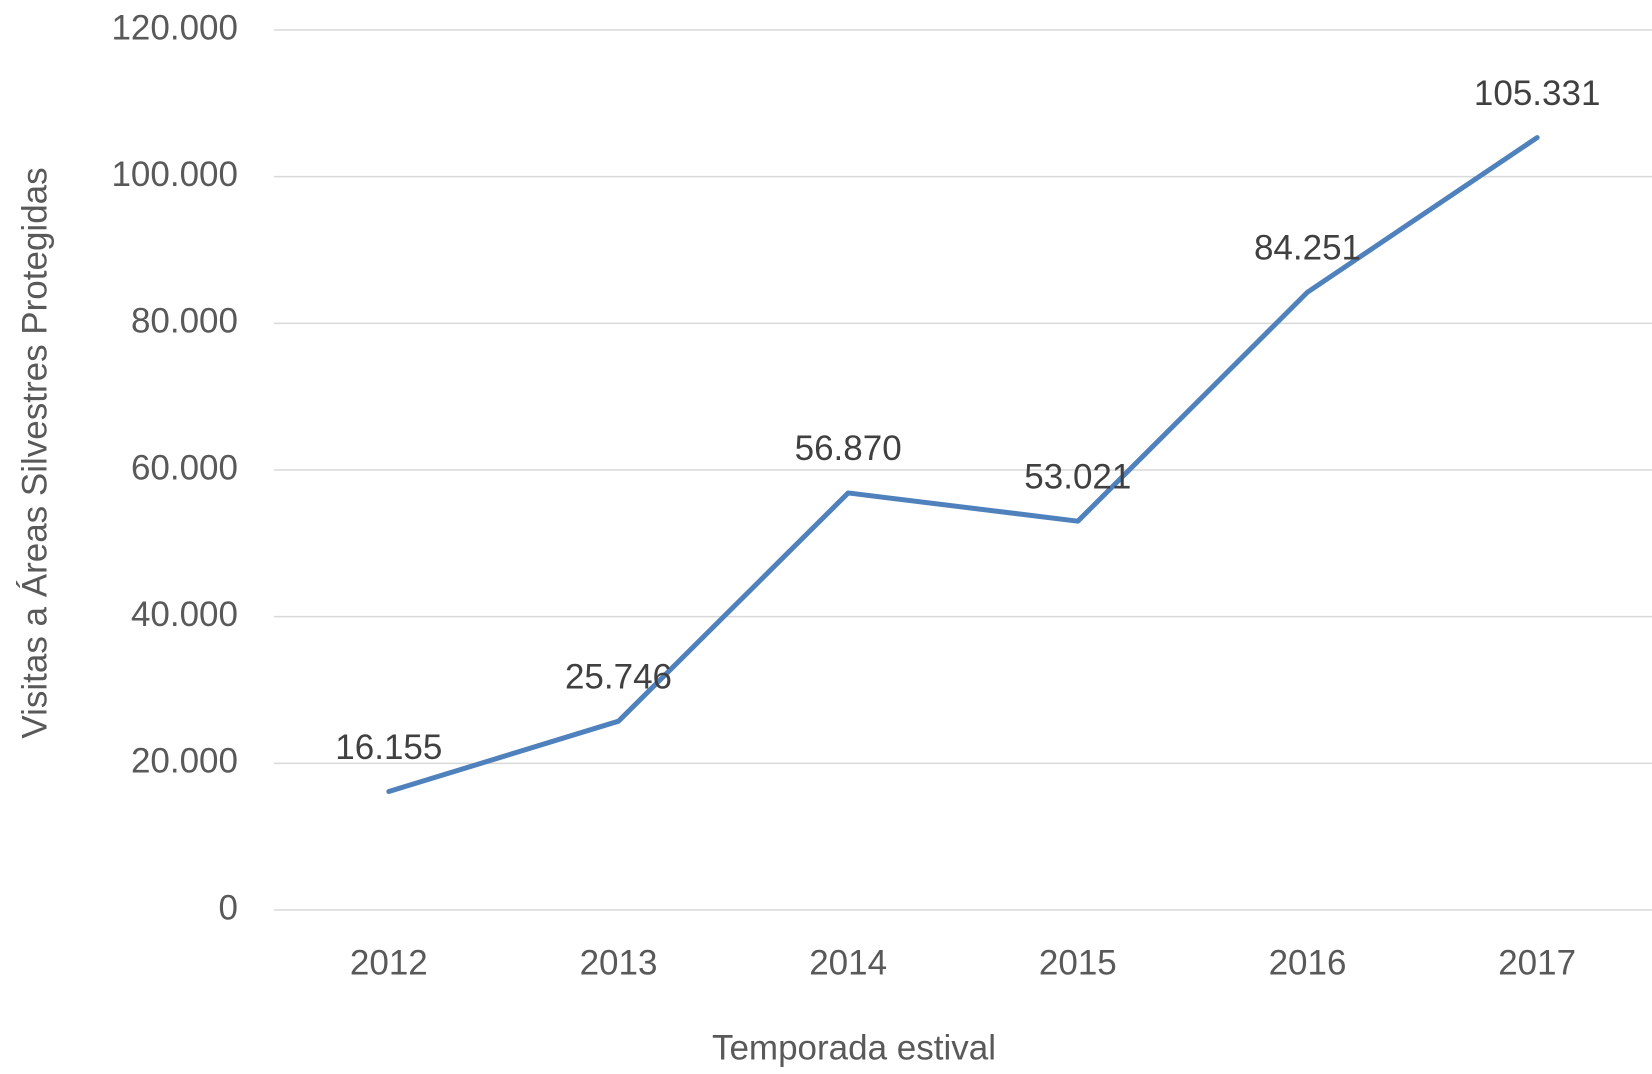  Describe the element at coordinates (174, 27) in the screenshot. I see `y-tick-label: 120.000` at that location.